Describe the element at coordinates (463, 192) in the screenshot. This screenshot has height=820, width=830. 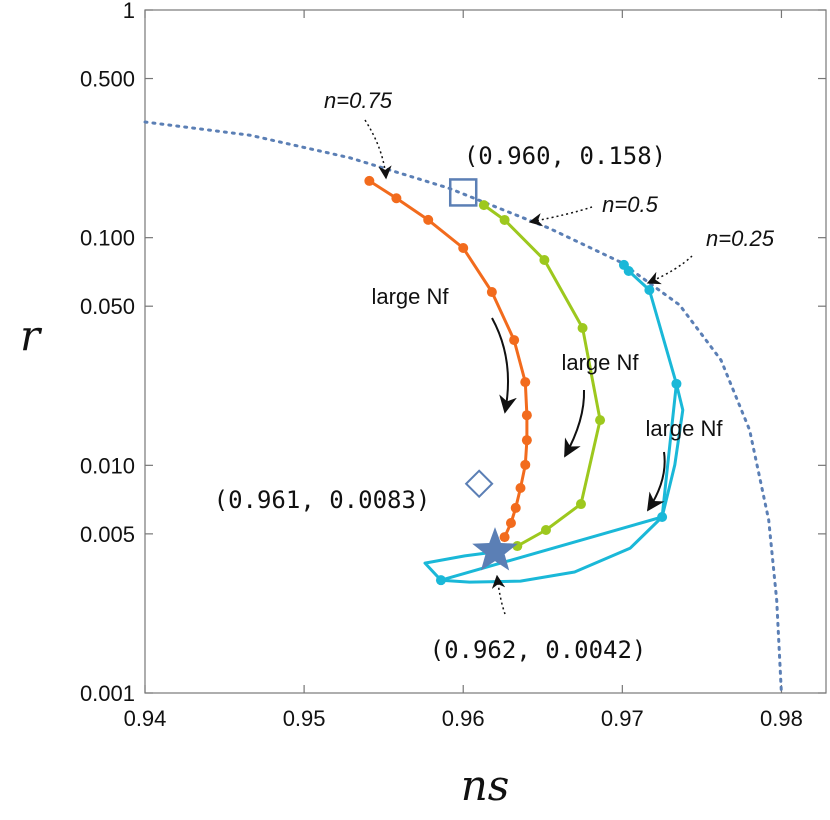
I see `square-marker` at that location.